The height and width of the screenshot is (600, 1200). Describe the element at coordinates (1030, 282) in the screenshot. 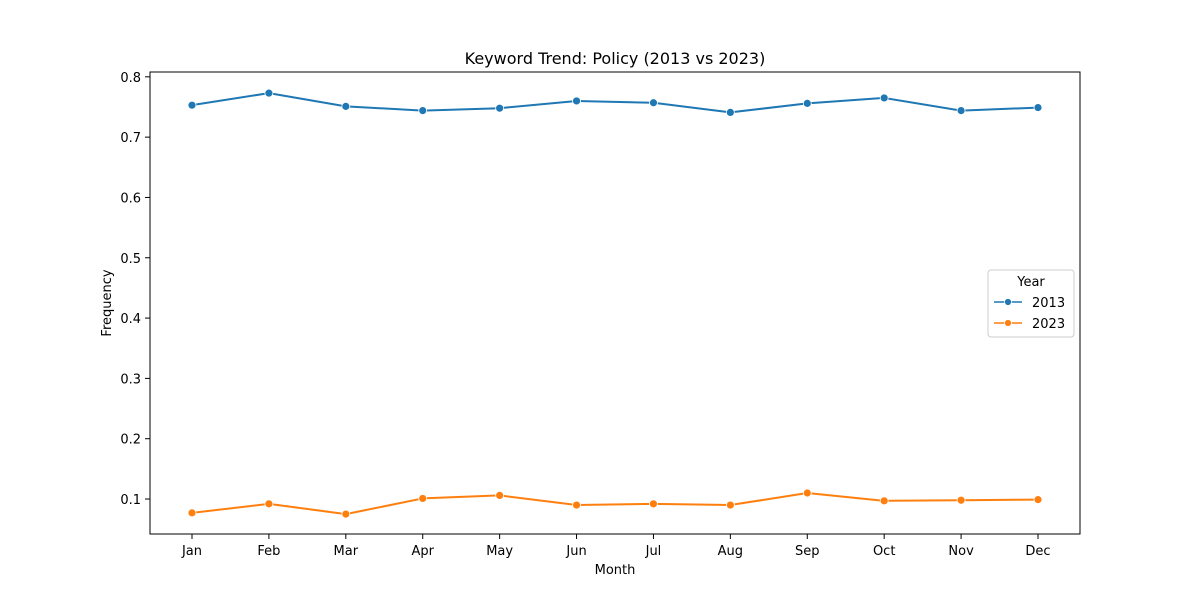

I see `legend-title: Year` at that location.